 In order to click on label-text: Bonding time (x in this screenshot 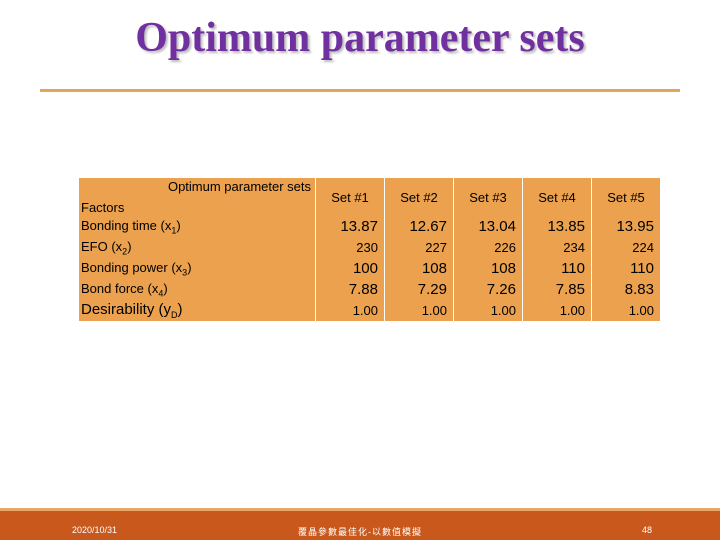, I will do `click(126, 225)`.